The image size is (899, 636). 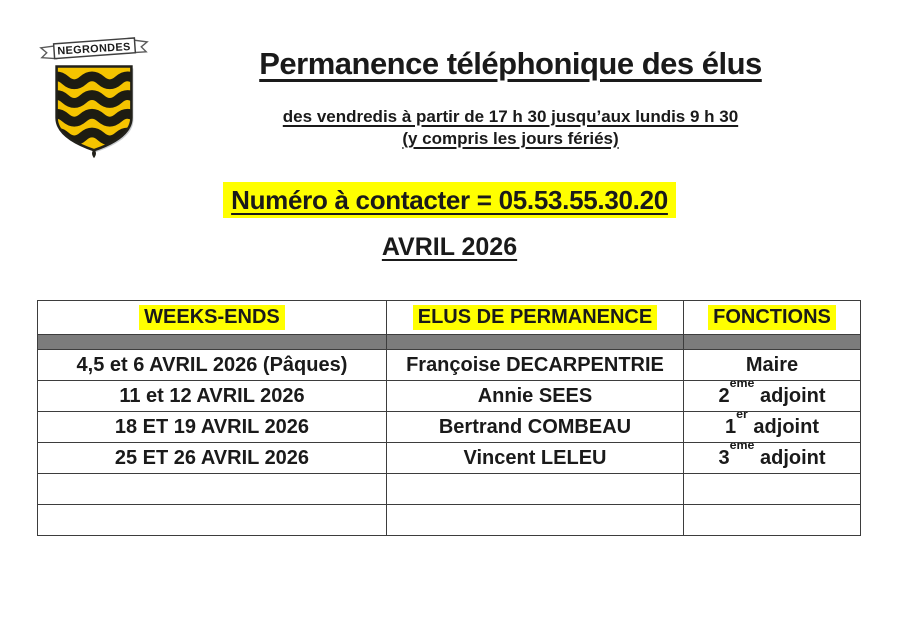 I want to click on weekend-cell: 11 et 12 AVRIL 2026, so click(x=212, y=396).